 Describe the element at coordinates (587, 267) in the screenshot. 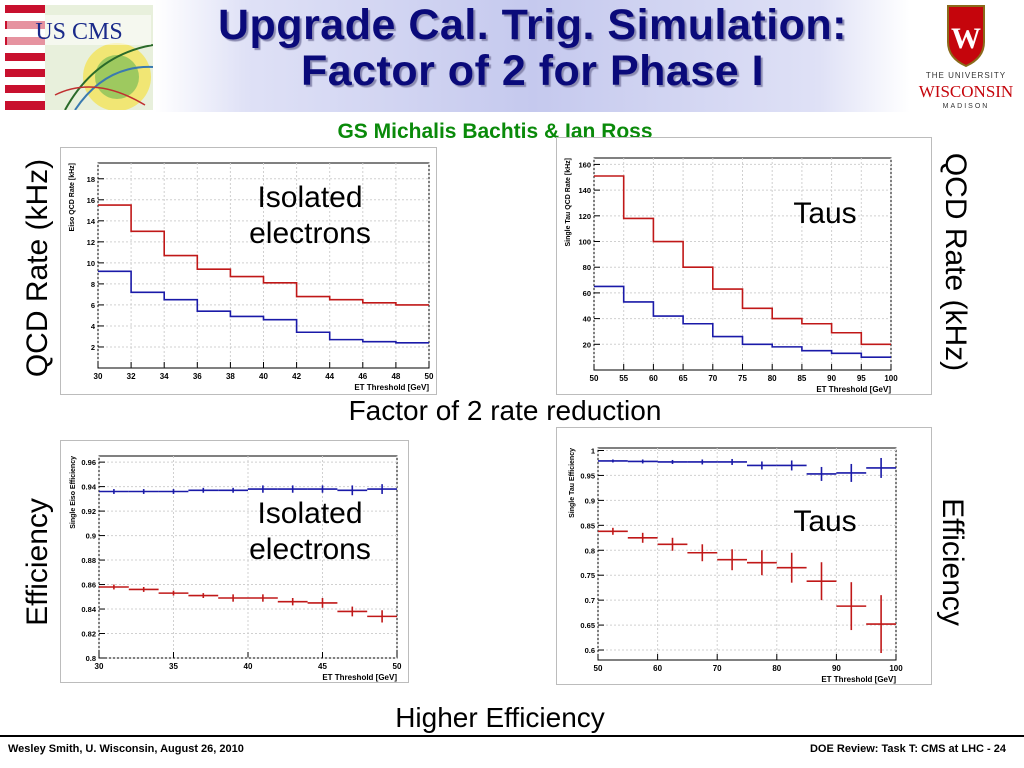

I see `y-tick-label: 80` at that location.